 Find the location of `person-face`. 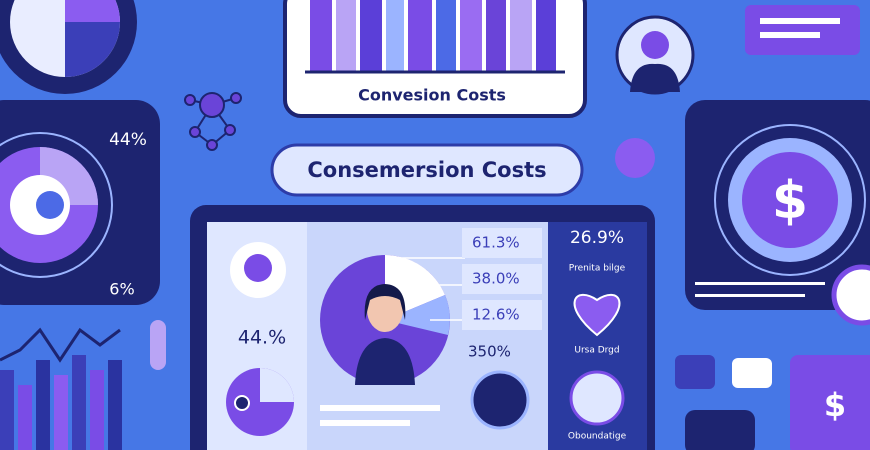

person-face is located at coordinates (385, 310).